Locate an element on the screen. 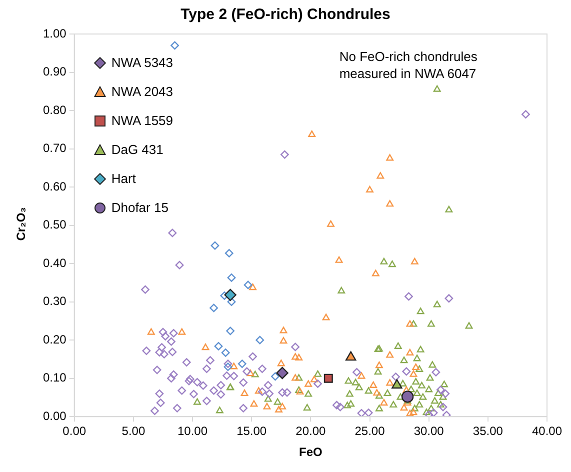 This screenshot has height=472, width=571. y-tick-label: 0.60 is located at coordinates (54, 186).